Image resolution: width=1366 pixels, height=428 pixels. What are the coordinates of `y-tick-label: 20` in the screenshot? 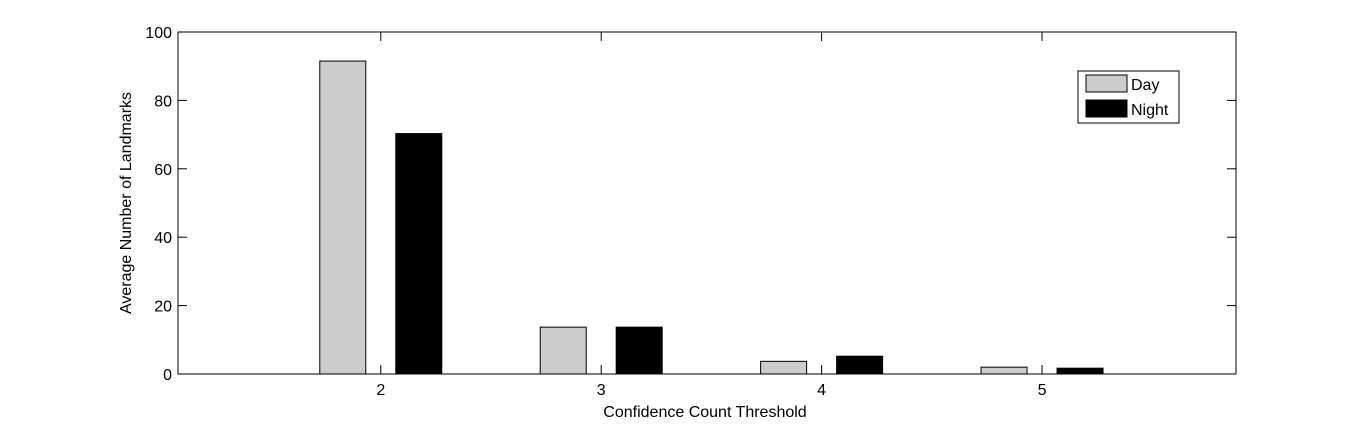 It's located at (163, 307).